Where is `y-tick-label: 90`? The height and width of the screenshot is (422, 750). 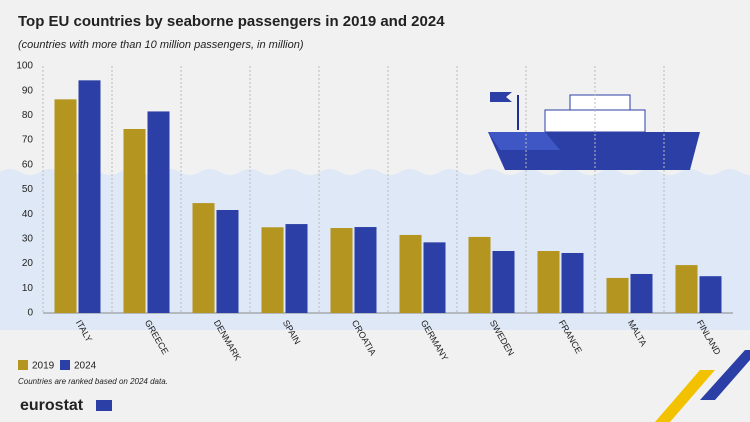 y-tick-label: 90 is located at coordinates (28, 90).